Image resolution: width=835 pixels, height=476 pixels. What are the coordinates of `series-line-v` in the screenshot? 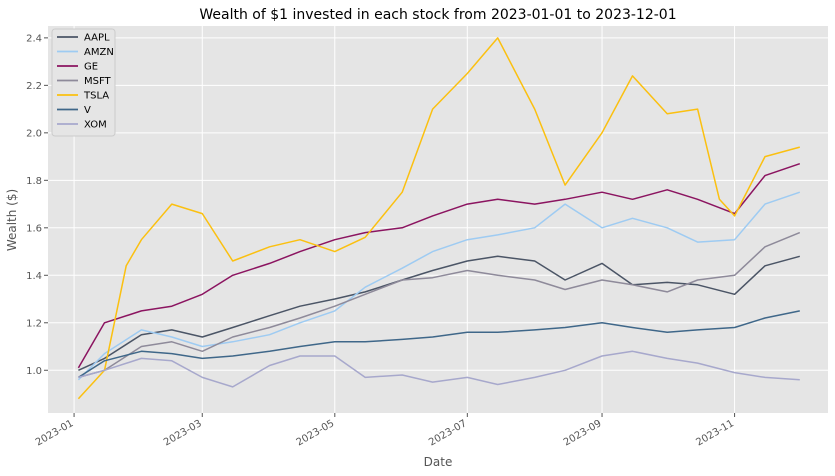 It's located at (438, 344).